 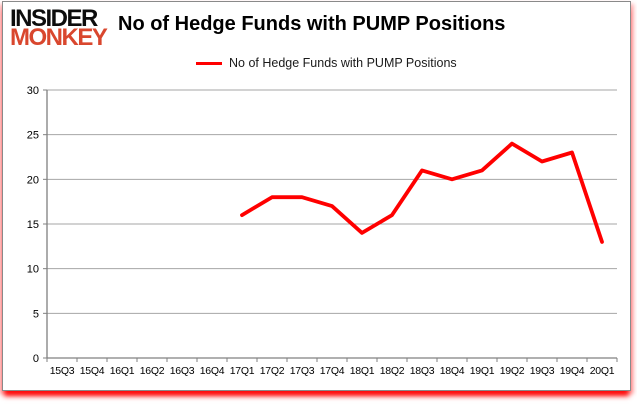 I want to click on legend-line-swatch, so click(x=209, y=63).